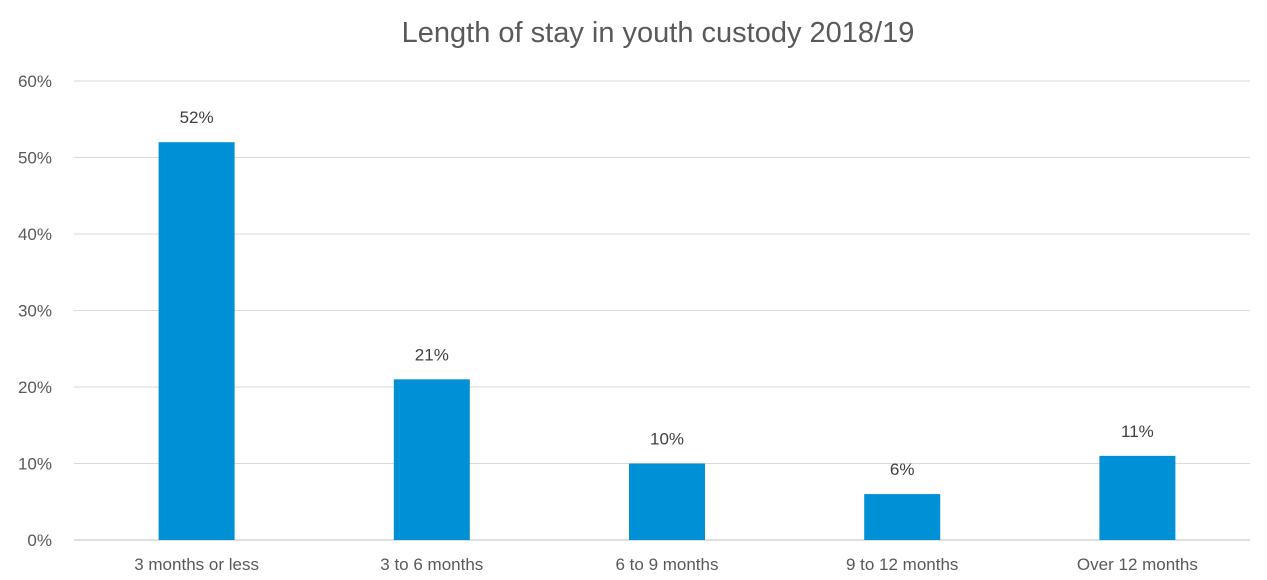  What do you see at coordinates (35, 387) in the screenshot?
I see `y-tick-label: 20%` at bounding box center [35, 387].